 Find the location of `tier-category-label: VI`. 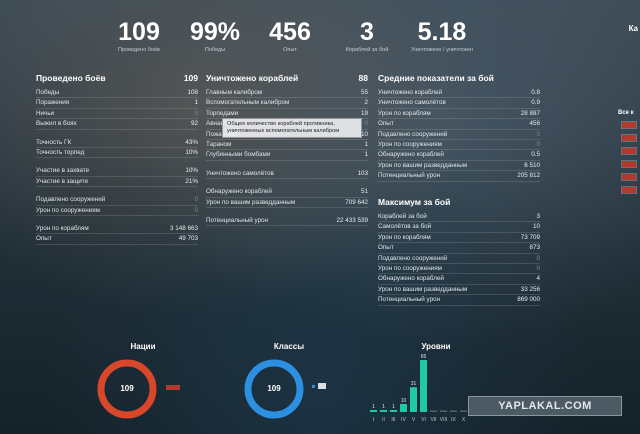

tier-category-label: VI is located at coordinates (423, 420).